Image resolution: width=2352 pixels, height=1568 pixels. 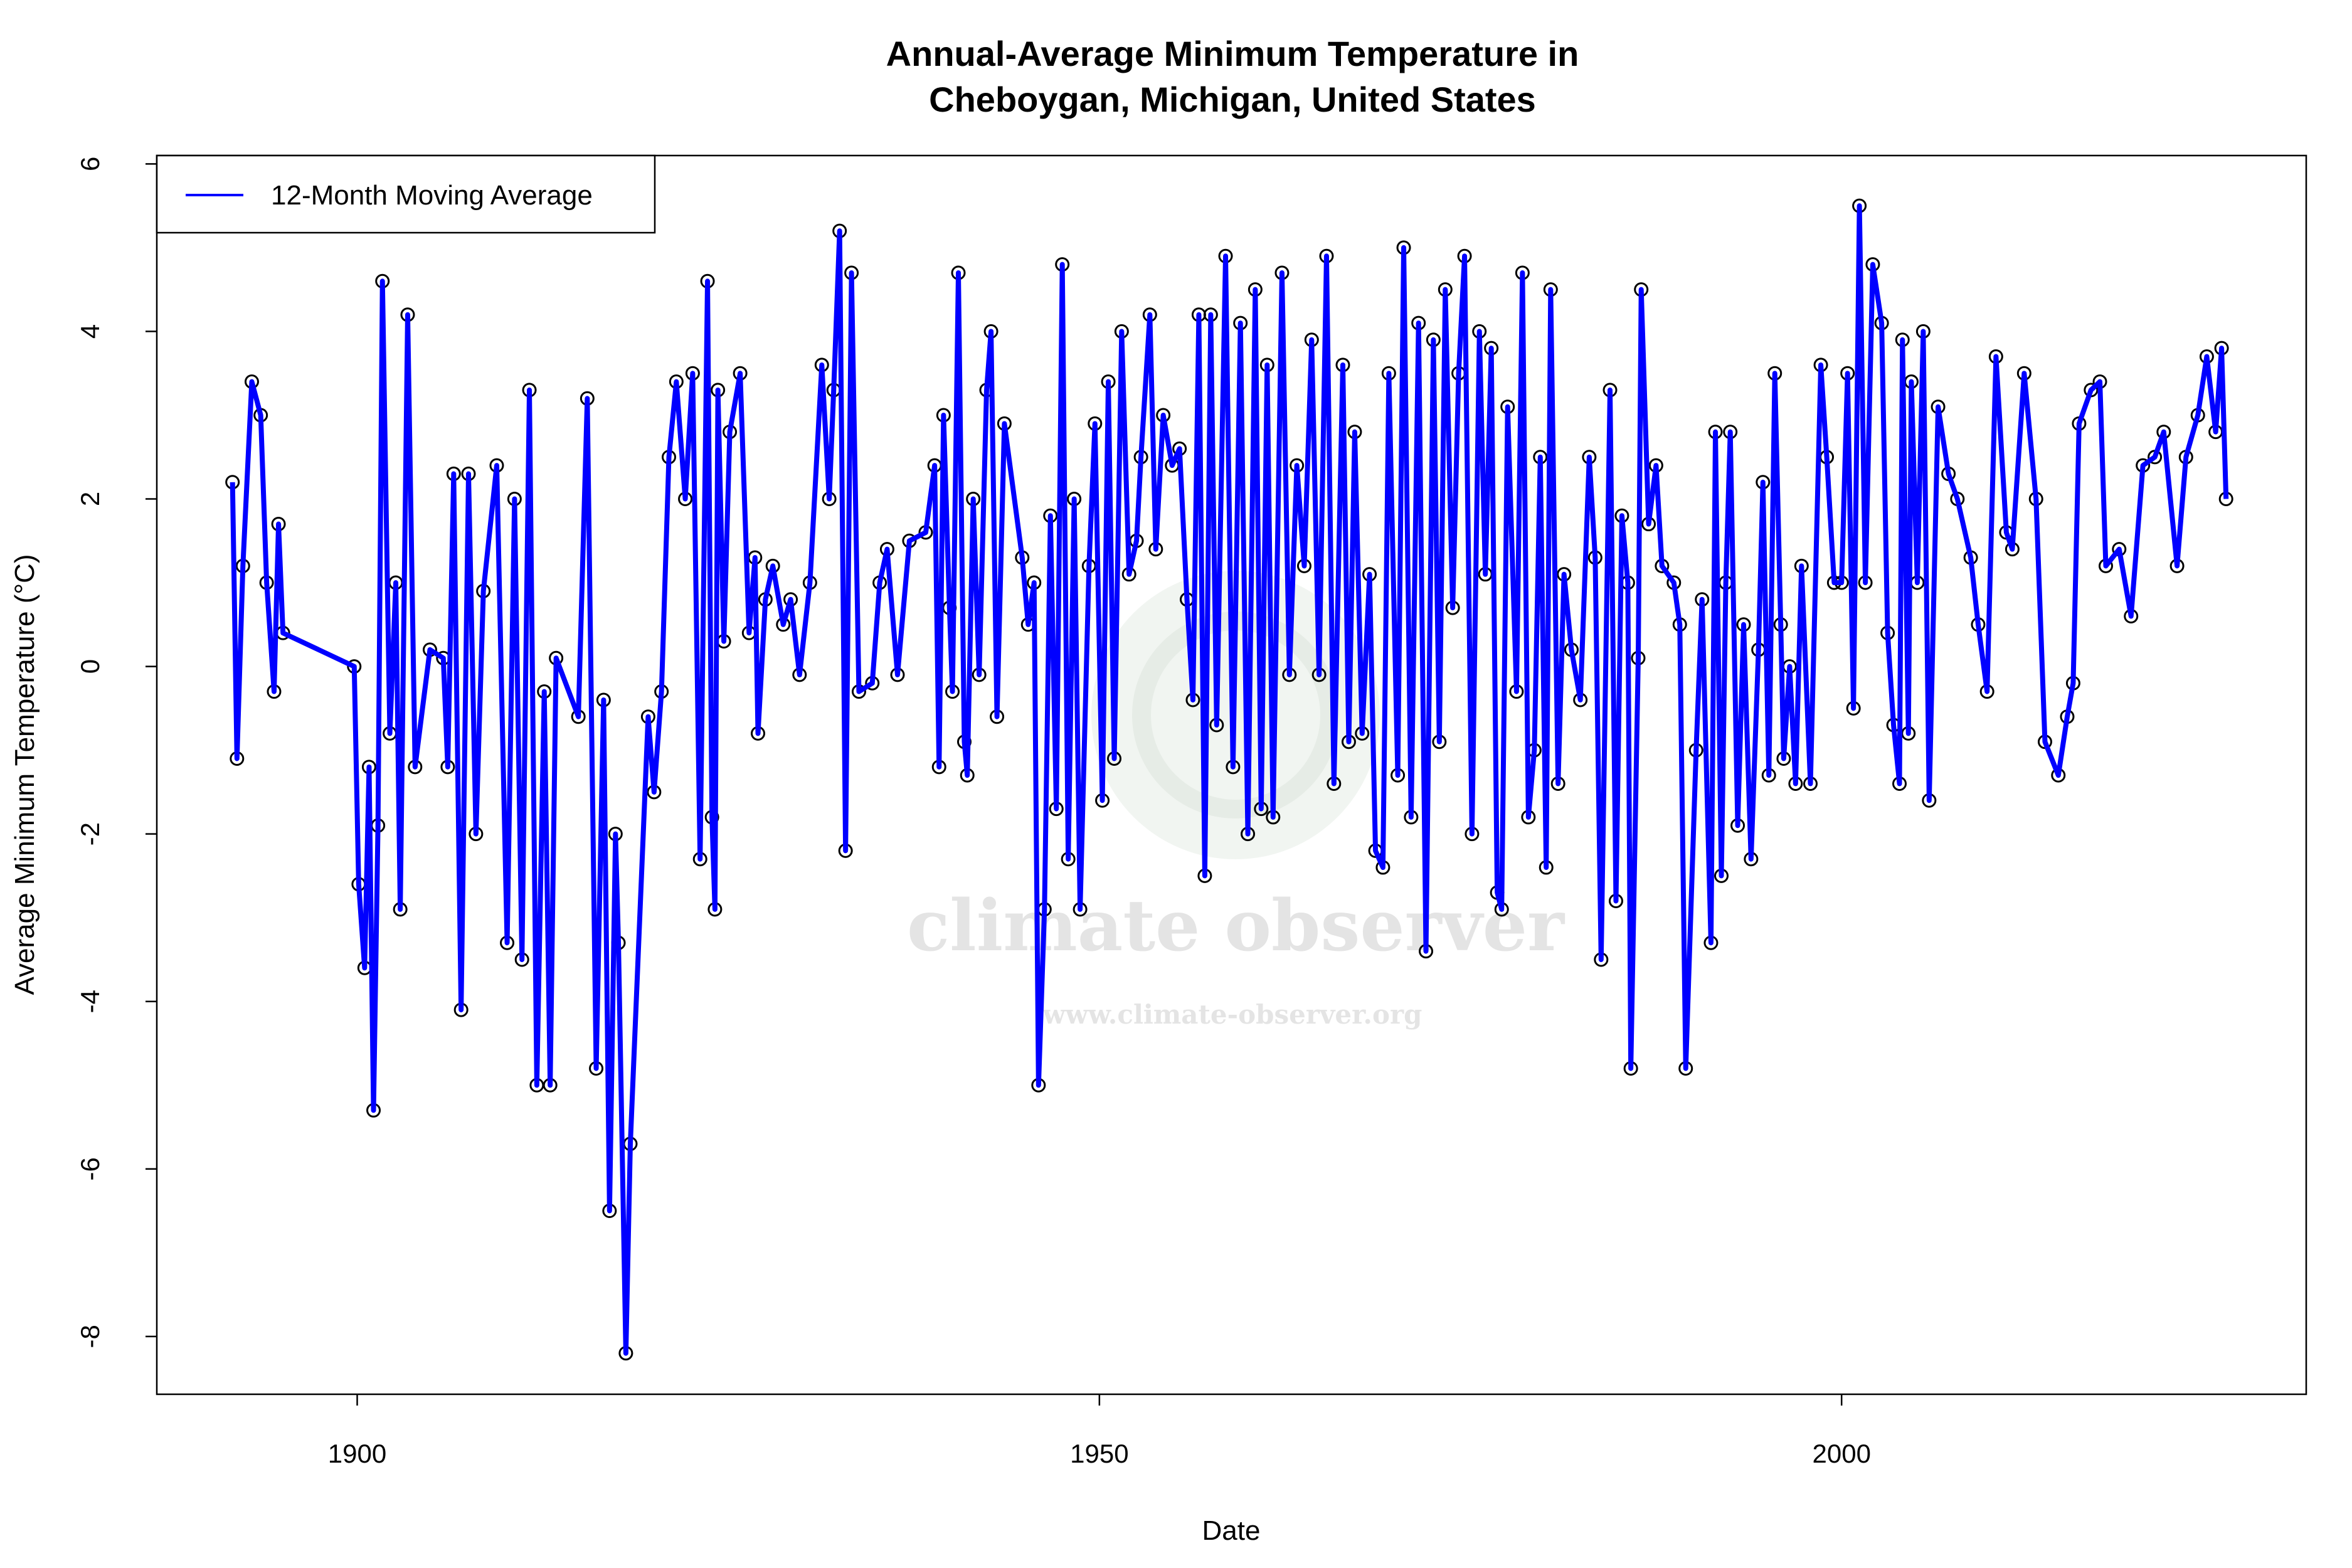 What do you see at coordinates (357, 1453) in the screenshot?
I see `x-tick-label: 1900` at bounding box center [357, 1453].